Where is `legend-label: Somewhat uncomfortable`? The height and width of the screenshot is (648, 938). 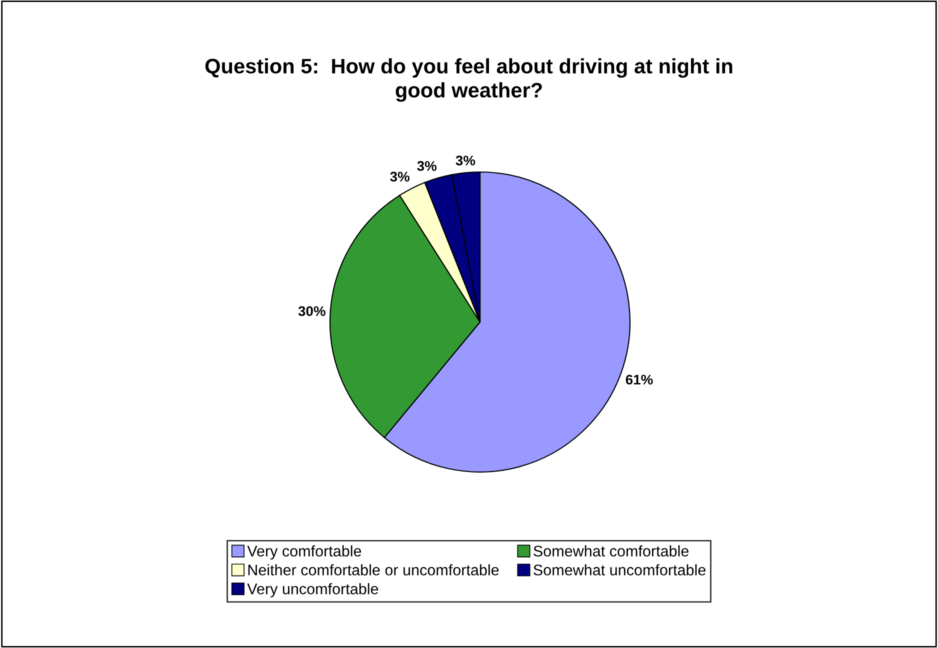 legend-label: Somewhat uncomfortable is located at coordinates (620, 570).